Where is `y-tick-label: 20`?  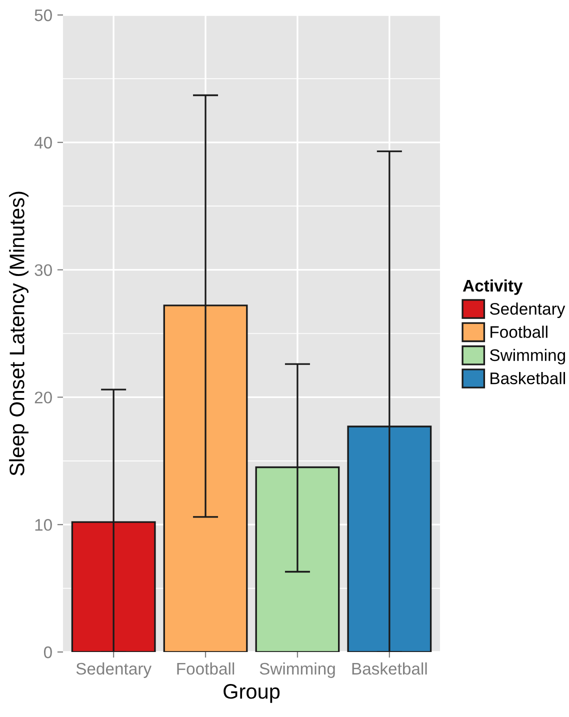
y-tick-label: 20 is located at coordinates (43, 398).